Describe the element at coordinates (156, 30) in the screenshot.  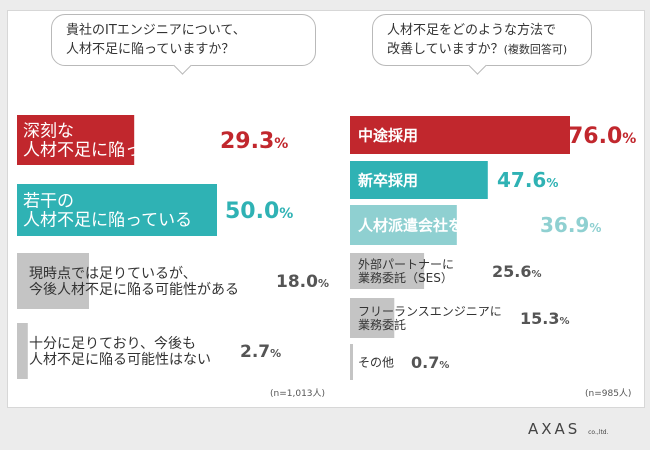
I see `question-1-line-1: 貴社のITエンジニアについて、` at that location.